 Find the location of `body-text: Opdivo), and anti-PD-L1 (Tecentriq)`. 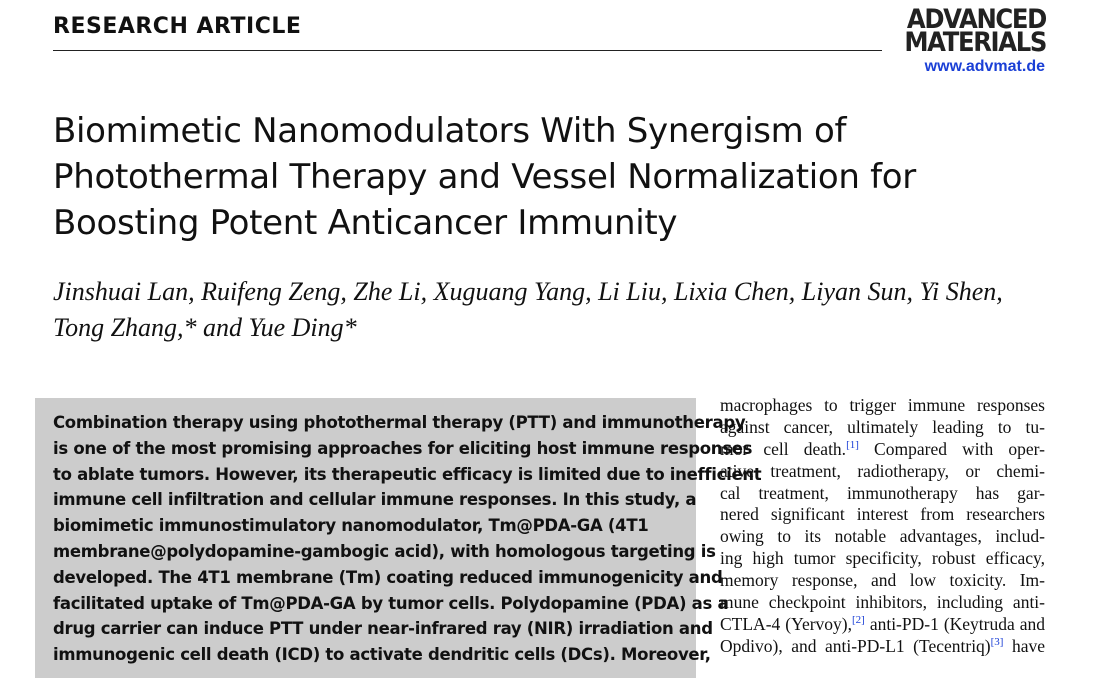

body-text: Opdivo), and anti-PD-L1 (Tecentriq) is located at coordinates (855, 645).